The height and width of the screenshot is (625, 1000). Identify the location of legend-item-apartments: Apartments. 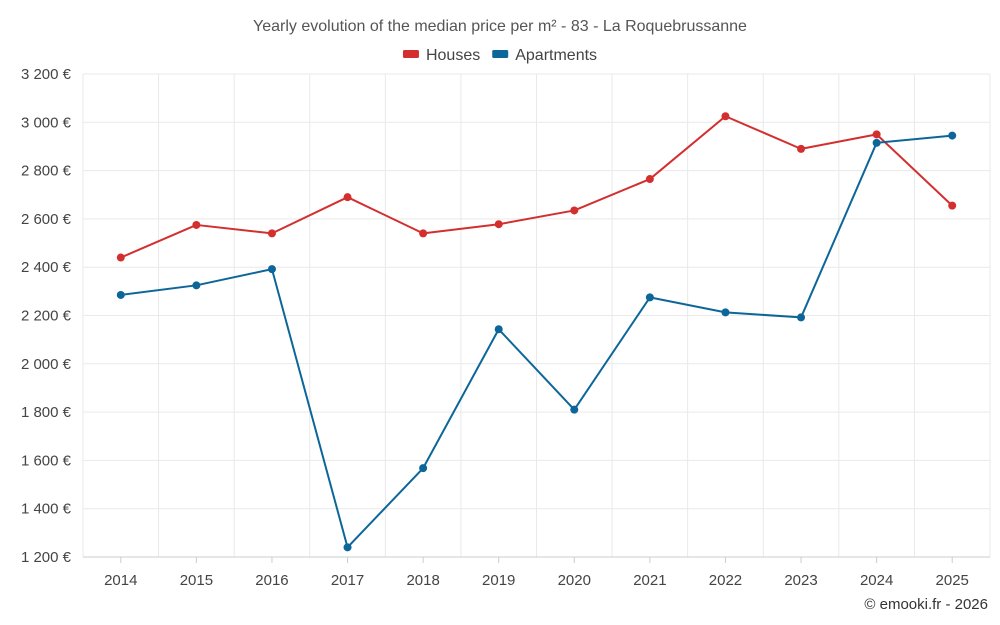
(544, 55).